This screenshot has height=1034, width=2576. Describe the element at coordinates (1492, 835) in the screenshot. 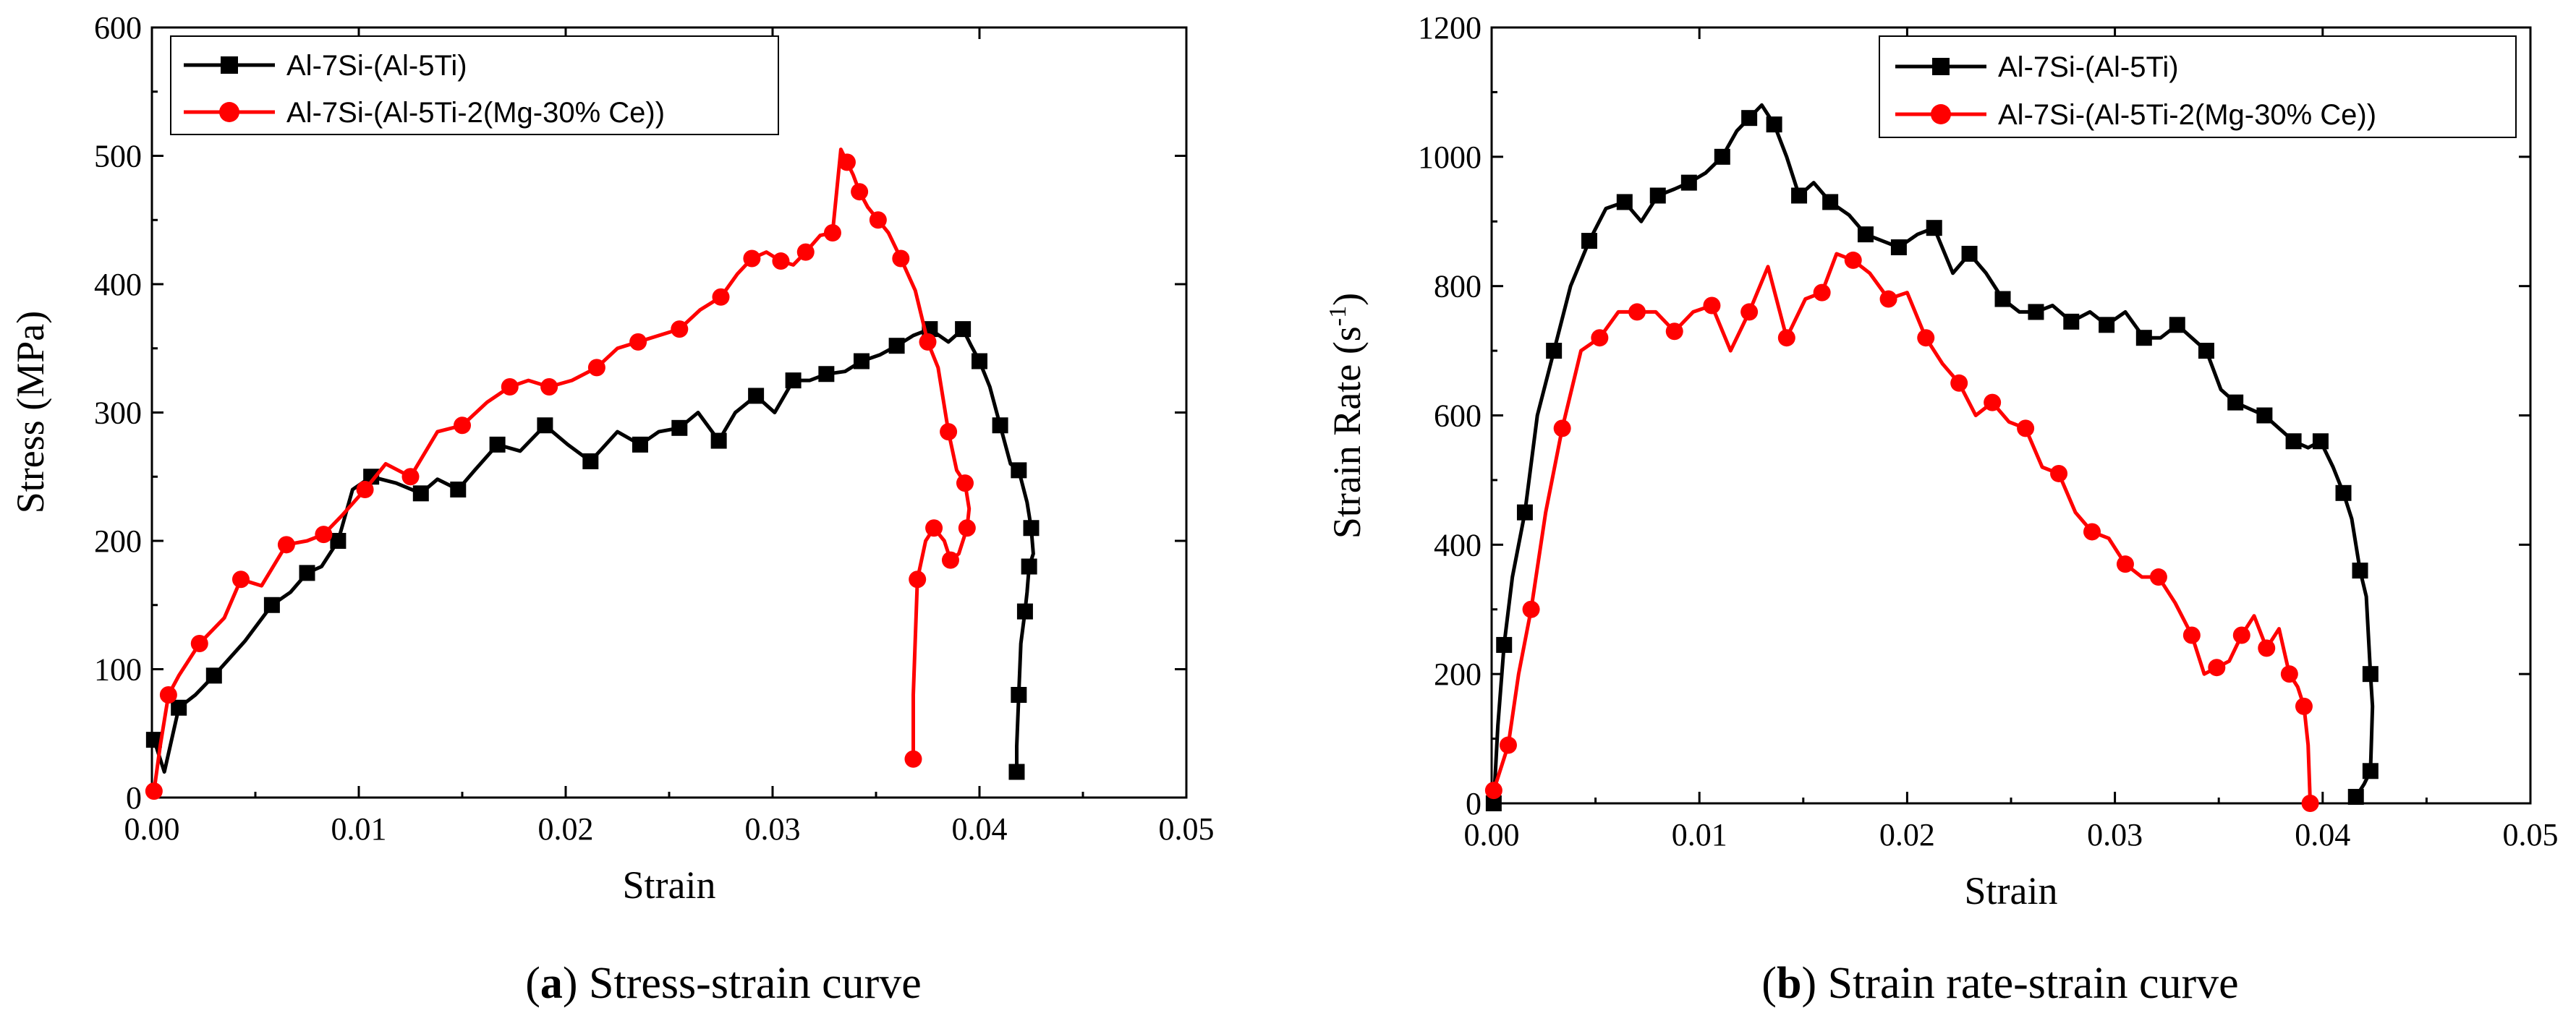

I see `x-tick-label-b-0: 0.00` at that location.